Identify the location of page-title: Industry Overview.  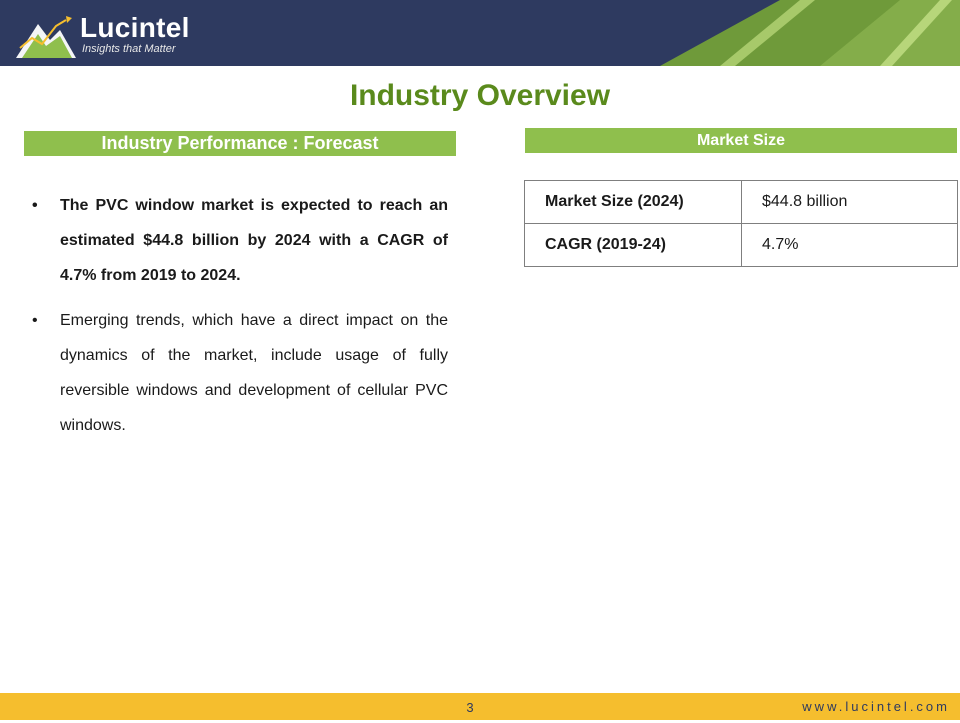
(480, 95).